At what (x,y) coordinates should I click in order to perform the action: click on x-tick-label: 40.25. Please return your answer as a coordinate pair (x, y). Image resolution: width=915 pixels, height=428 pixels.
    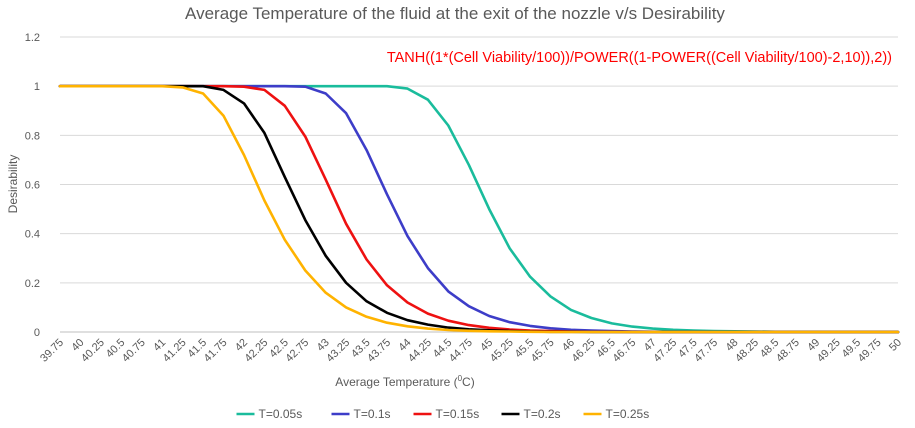
    Looking at the image, I should click on (93, 351).